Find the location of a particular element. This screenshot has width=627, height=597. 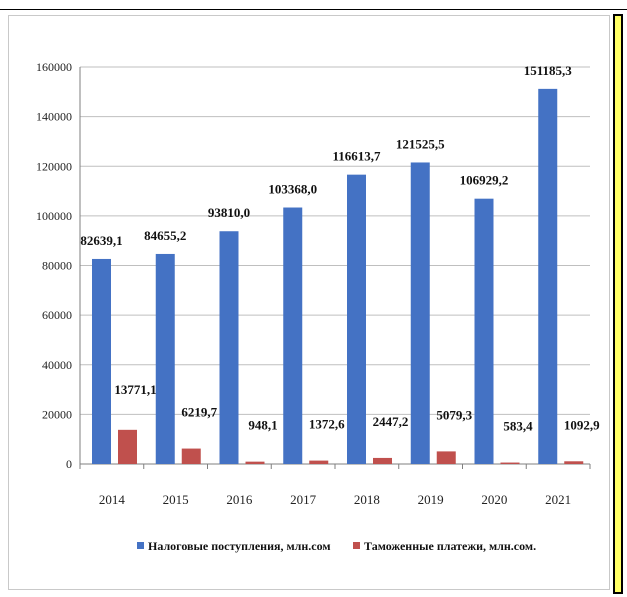

y-tick-label: 120000 is located at coordinates (54, 166).